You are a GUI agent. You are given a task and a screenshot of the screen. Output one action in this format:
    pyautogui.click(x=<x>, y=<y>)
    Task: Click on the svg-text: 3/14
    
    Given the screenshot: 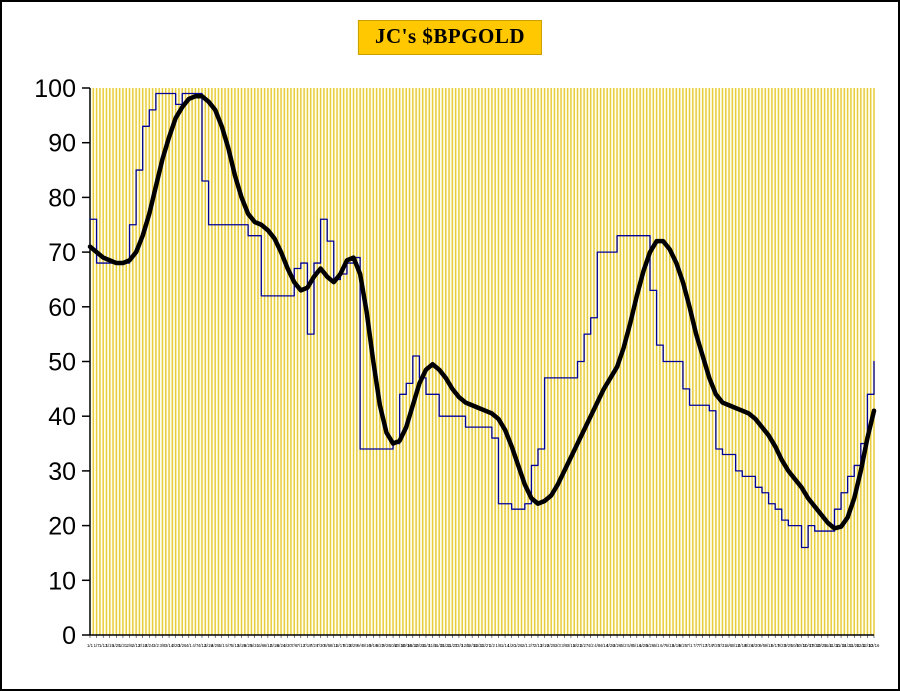 What is the action you would take?
    pyautogui.click(x=169, y=645)
    